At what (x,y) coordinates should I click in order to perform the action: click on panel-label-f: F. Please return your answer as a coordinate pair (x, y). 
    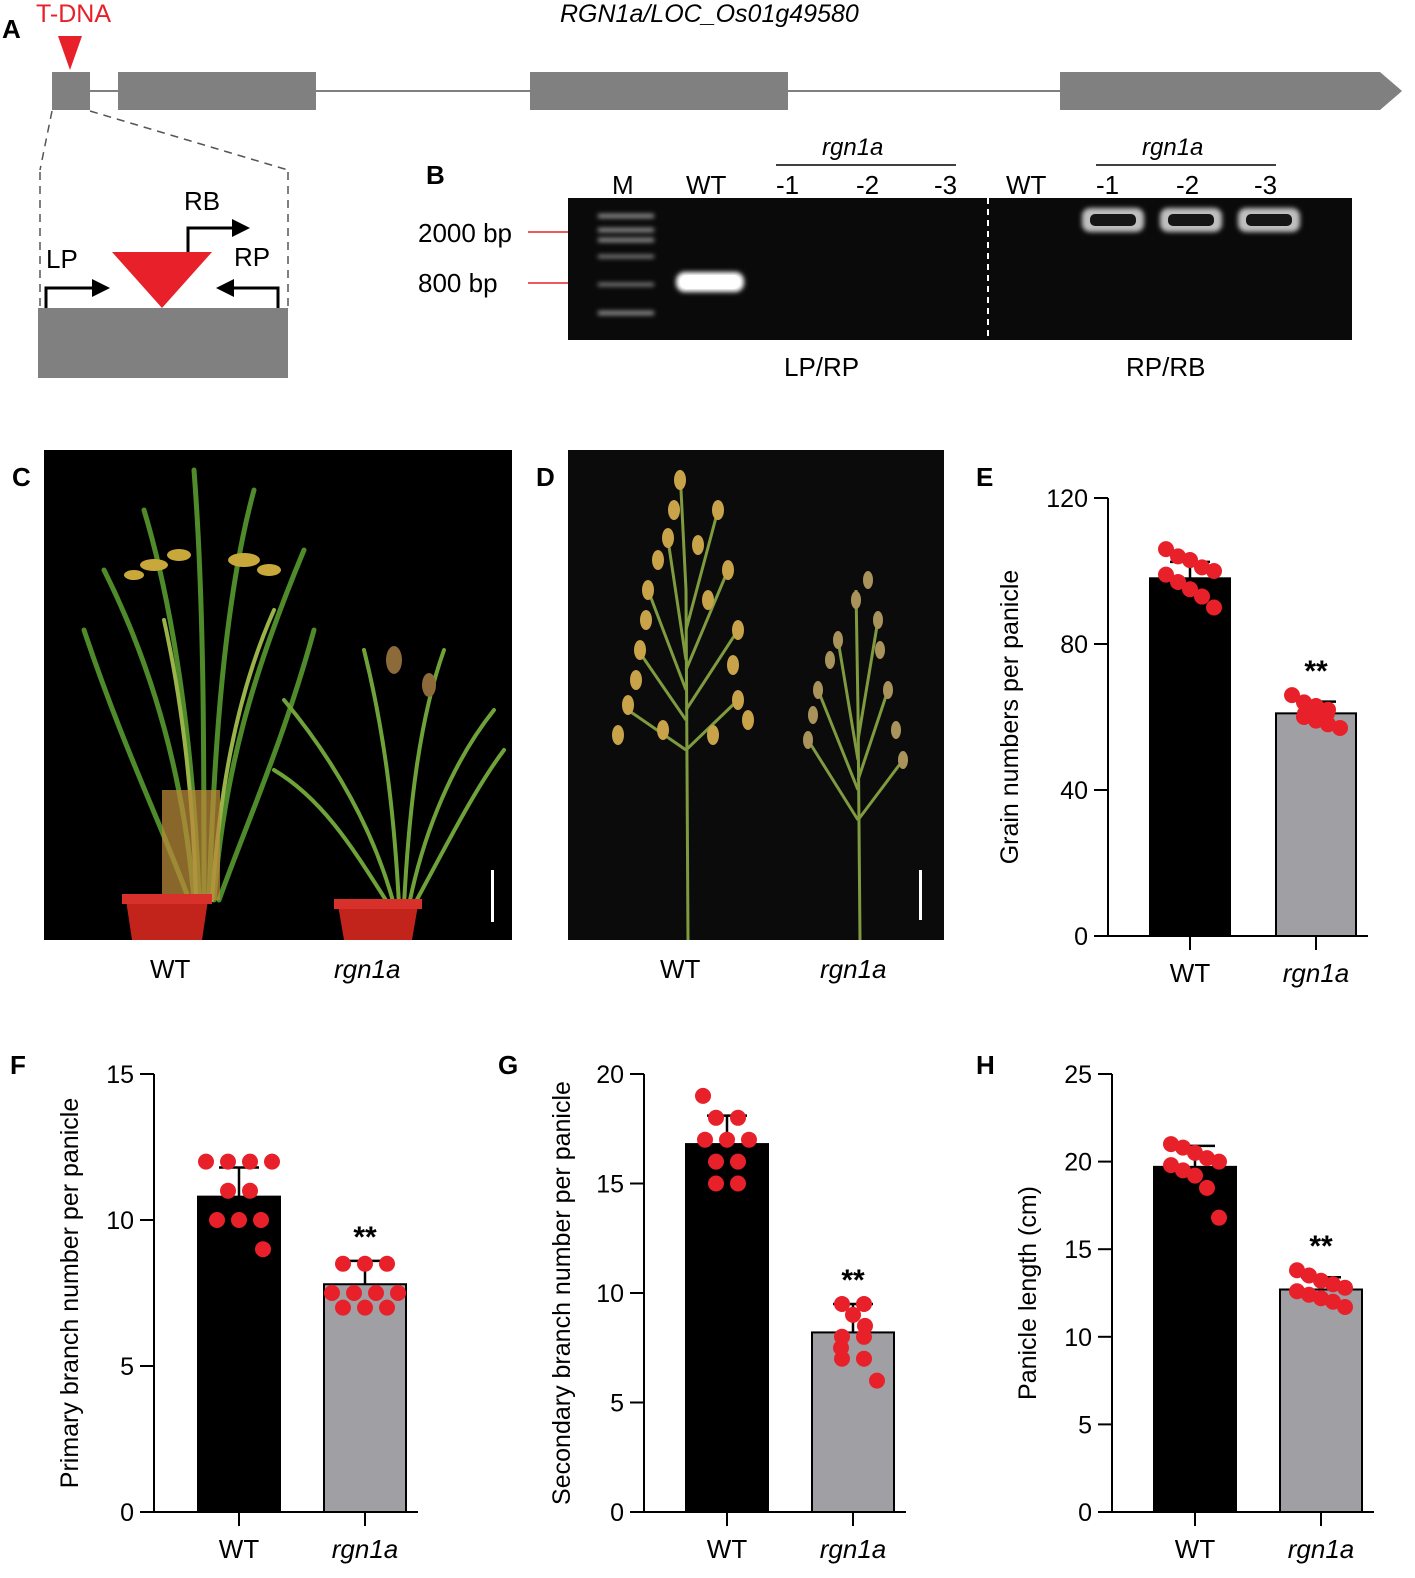
    Looking at the image, I should click on (18, 1065).